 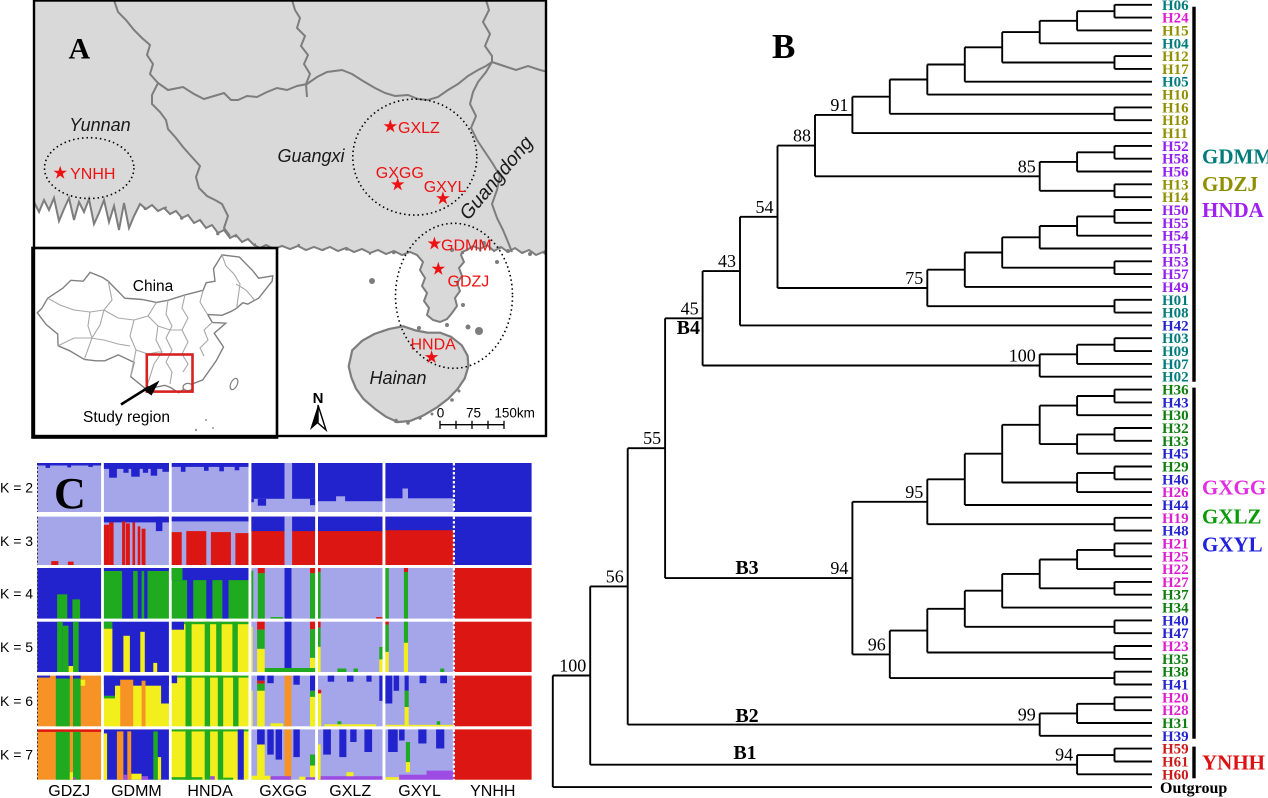 I want to click on svg-text: H09, so click(x=1175, y=352).